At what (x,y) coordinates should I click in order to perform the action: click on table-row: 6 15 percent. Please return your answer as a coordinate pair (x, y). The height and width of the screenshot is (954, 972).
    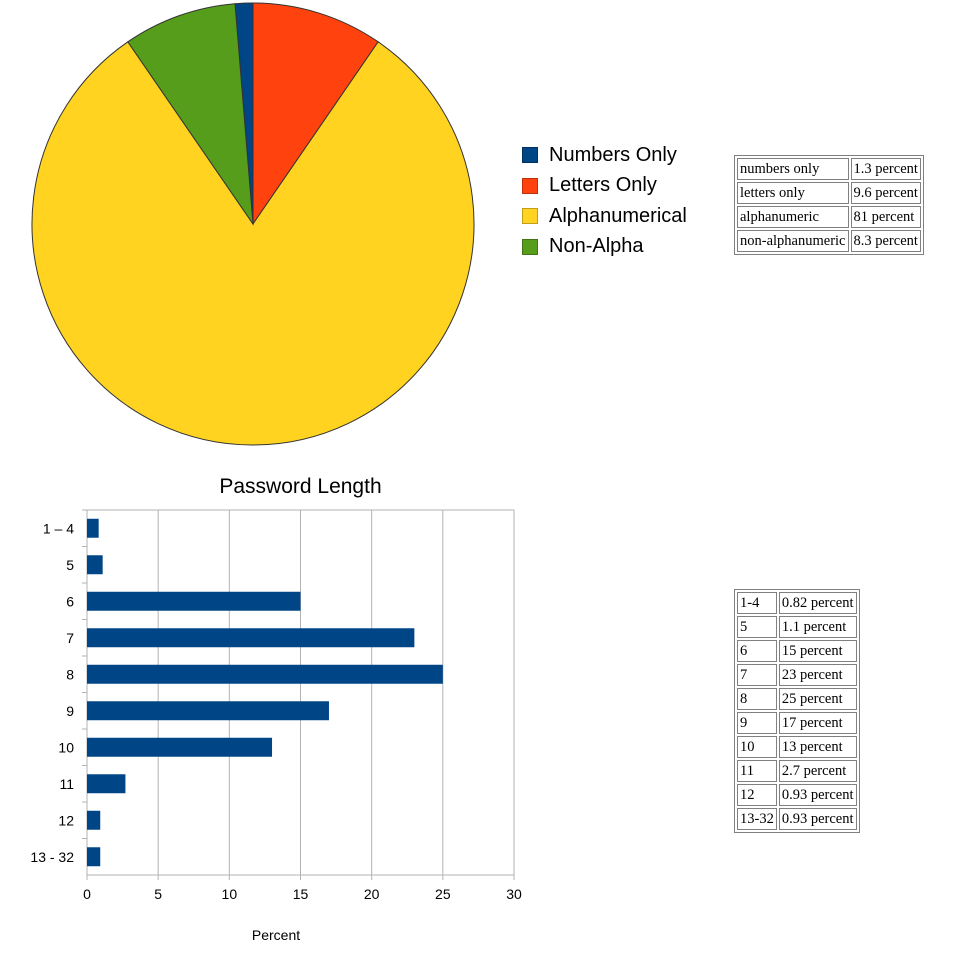
    Looking at the image, I should click on (797, 651).